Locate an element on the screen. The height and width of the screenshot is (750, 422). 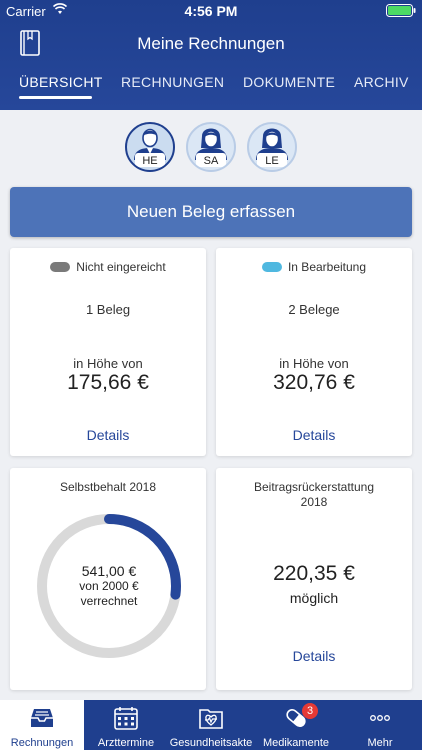
document-icon is located at coordinates (30, 43).